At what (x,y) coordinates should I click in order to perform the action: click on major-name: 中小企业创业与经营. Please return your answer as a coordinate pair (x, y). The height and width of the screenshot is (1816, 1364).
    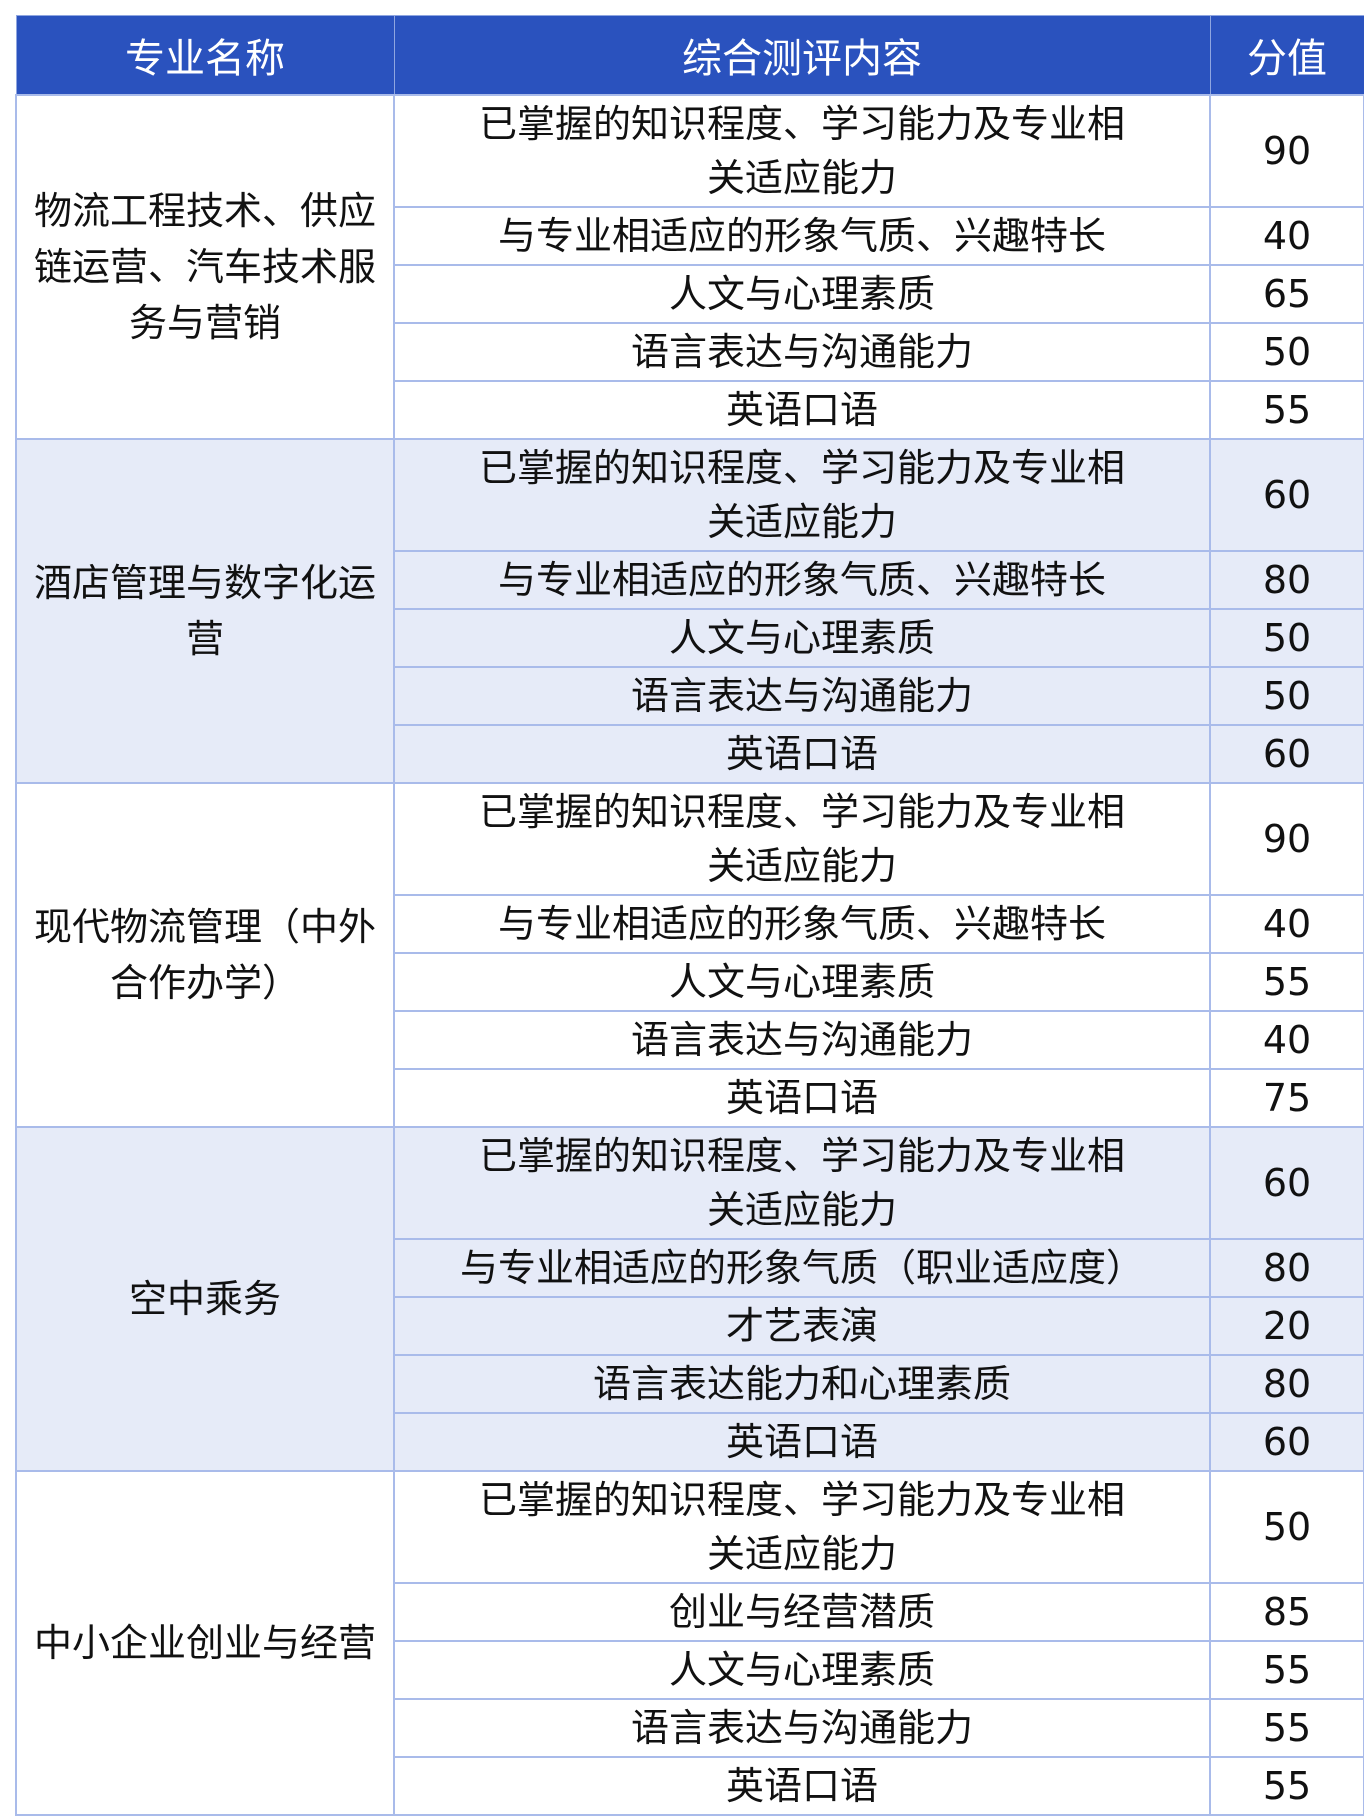
    Looking at the image, I should click on (205, 1643).